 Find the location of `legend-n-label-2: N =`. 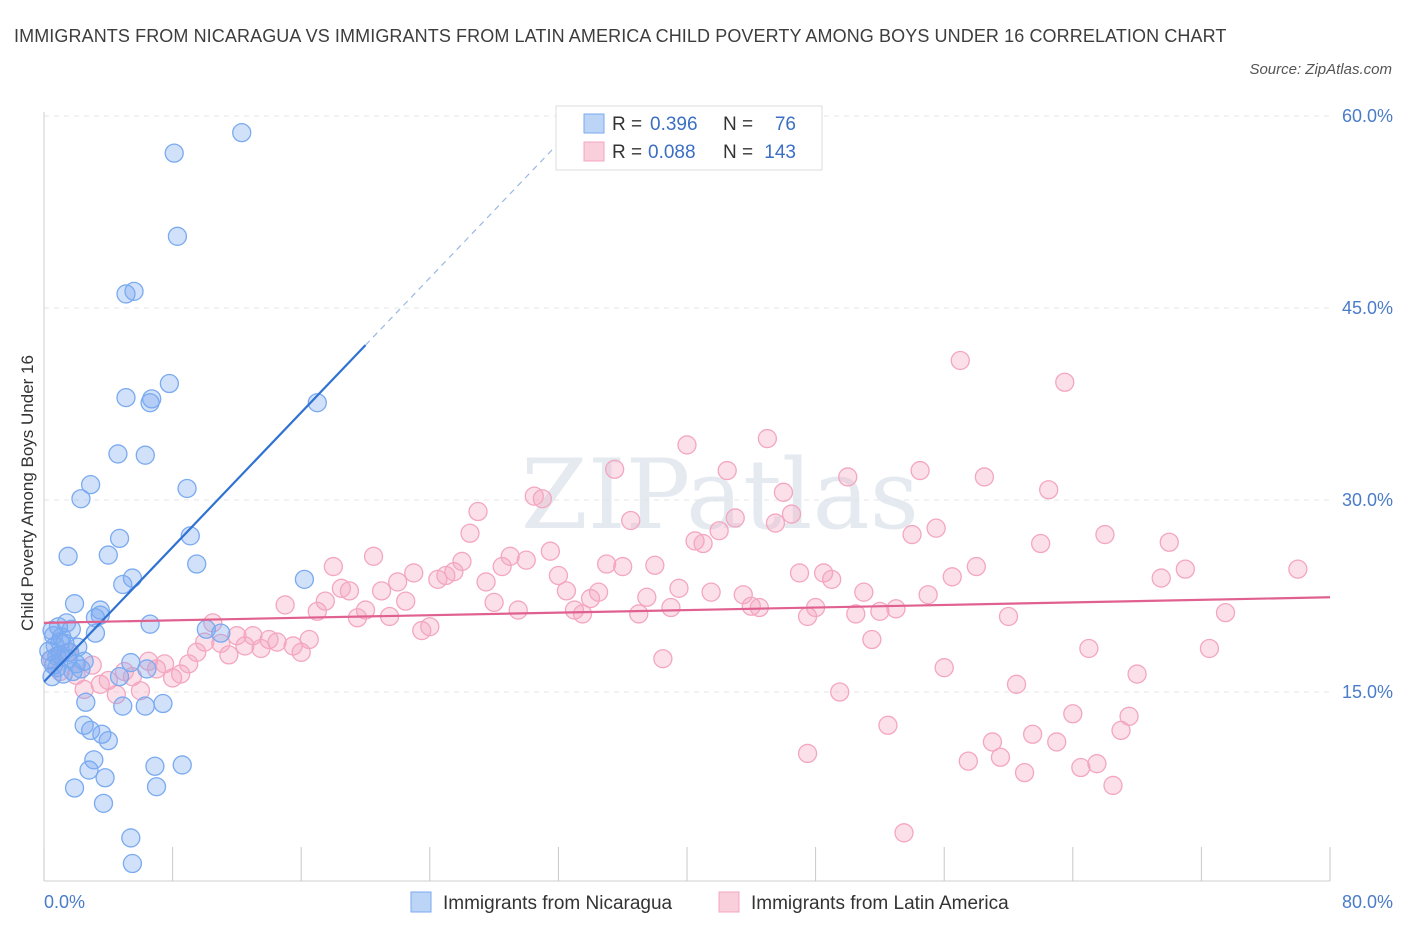

legend-n-label-2: N = is located at coordinates (738, 152).